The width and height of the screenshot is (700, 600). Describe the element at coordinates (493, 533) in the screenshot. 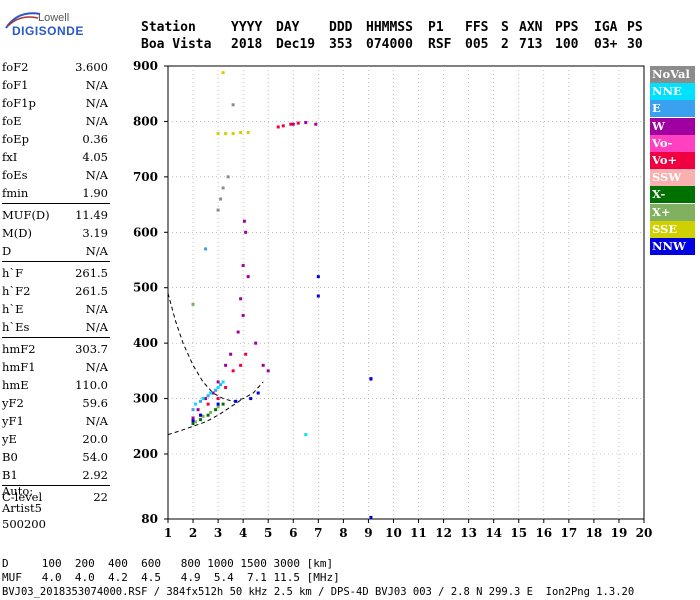

I see `x-tick-label: 14` at that location.